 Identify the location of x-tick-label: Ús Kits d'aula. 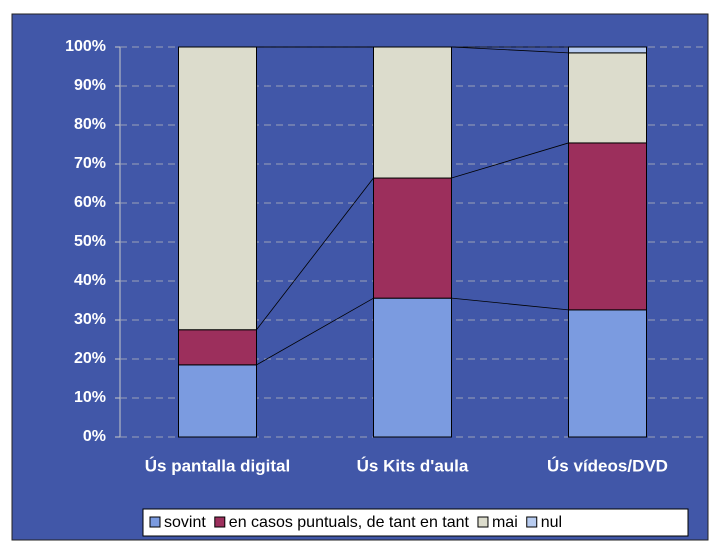
(413, 465).